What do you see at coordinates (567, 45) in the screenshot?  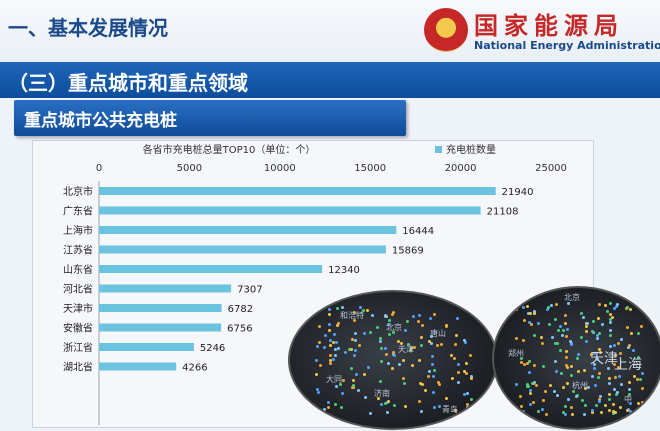 I see `logo-text-en: National Energy Administration` at bounding box center [567, 45].